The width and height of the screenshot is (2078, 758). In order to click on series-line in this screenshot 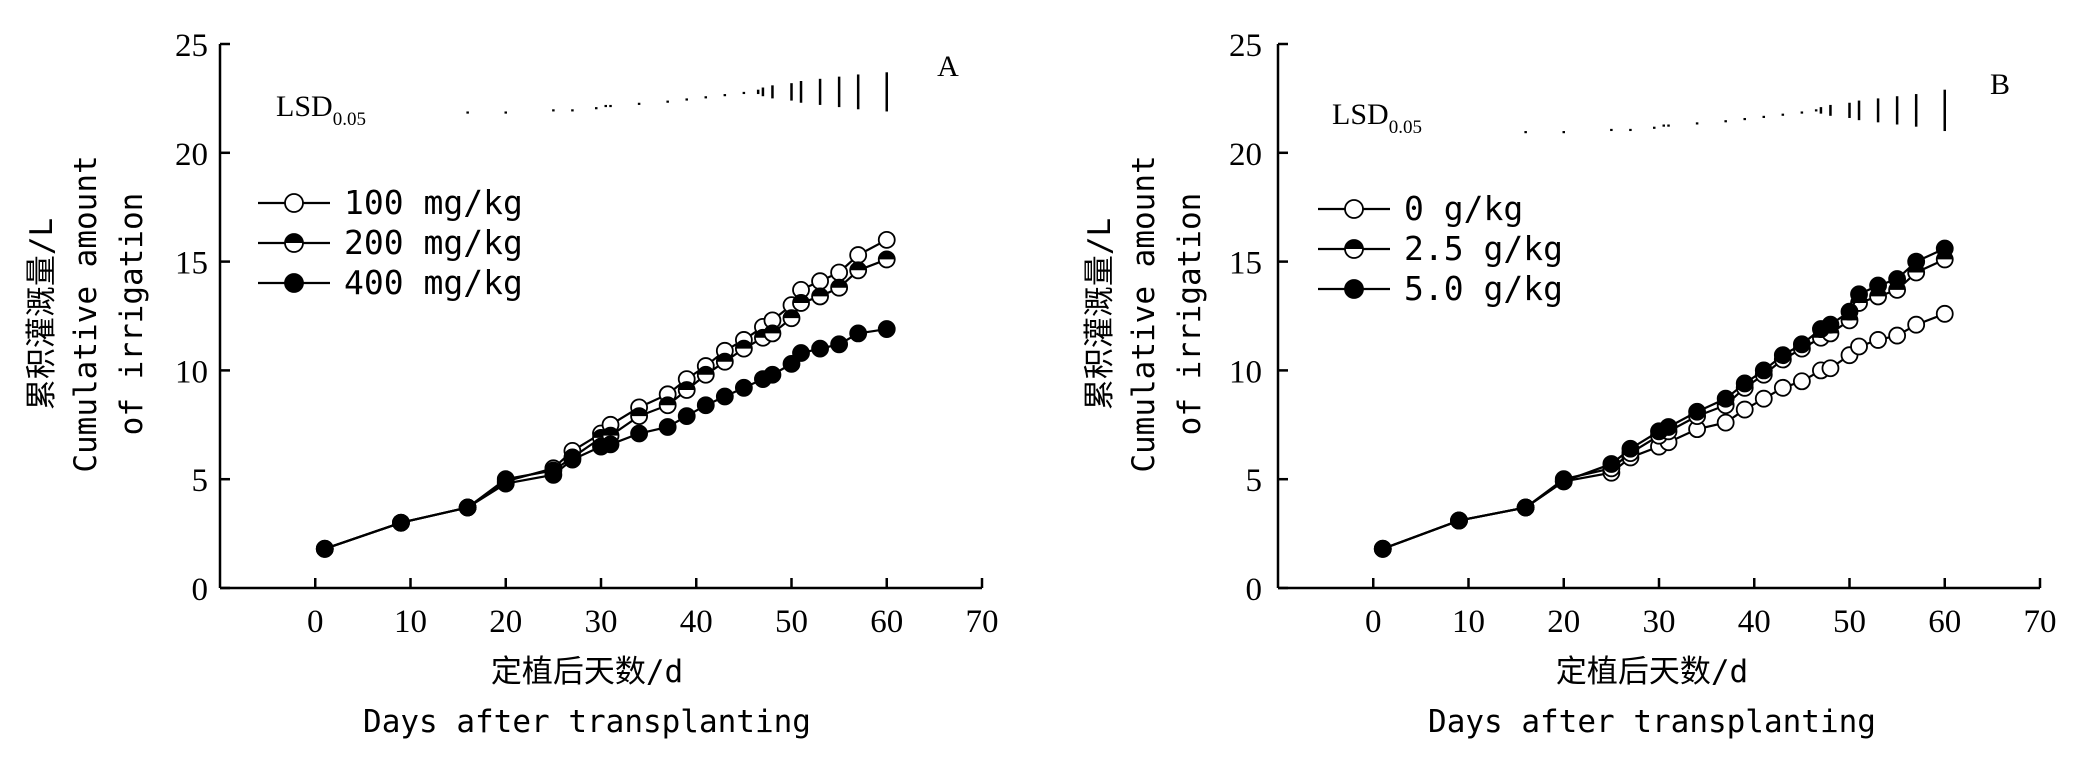, I will do `click(606, 404)`.